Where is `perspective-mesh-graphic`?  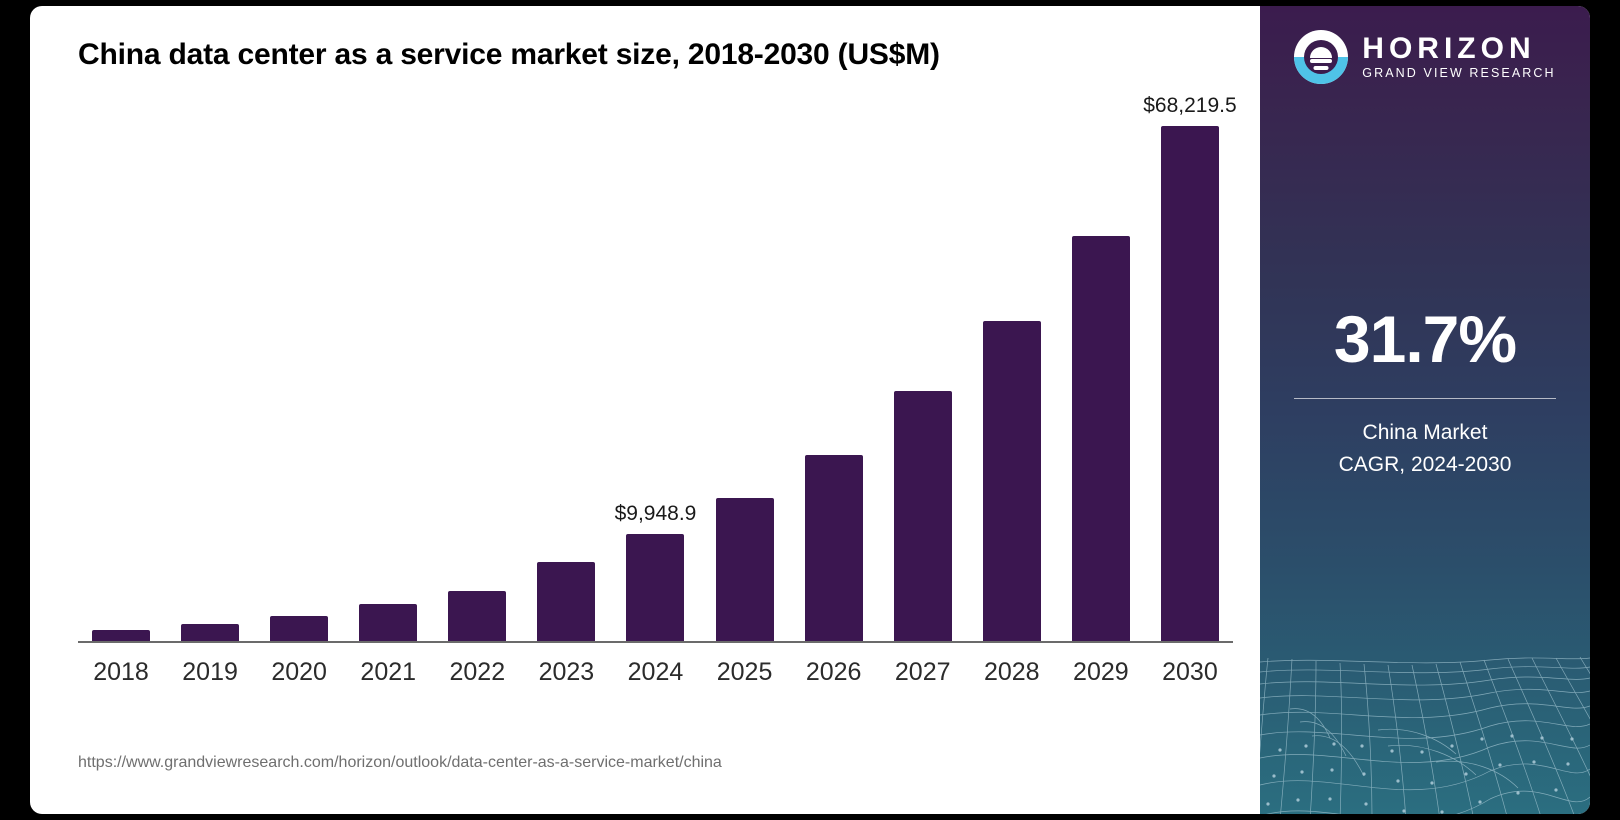
perspective-mesh-graphic is located at coordinates (1425, 735).